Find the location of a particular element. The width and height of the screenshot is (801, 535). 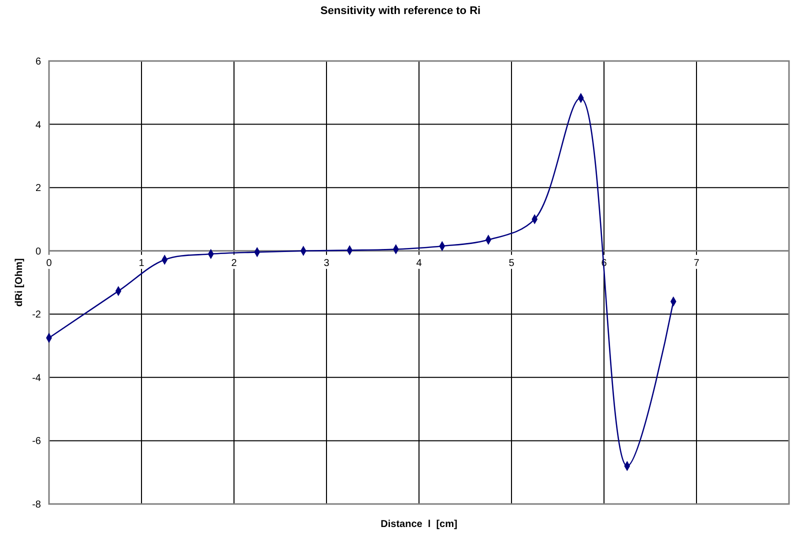

y-tick-label: -2 is located at coordinates (37, 315).